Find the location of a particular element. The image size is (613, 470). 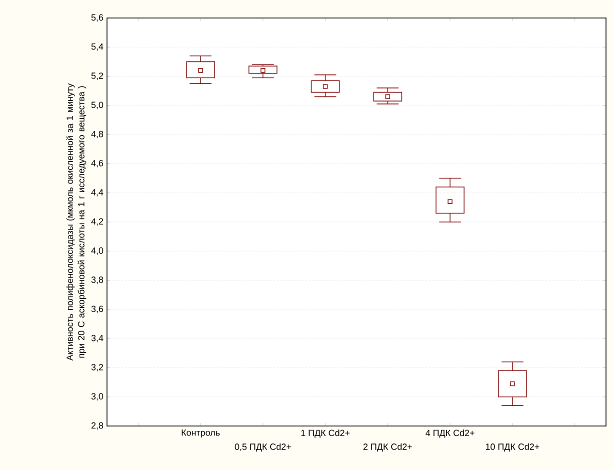

y-tick-label: 4,0 is located at coordinates (97, 251).